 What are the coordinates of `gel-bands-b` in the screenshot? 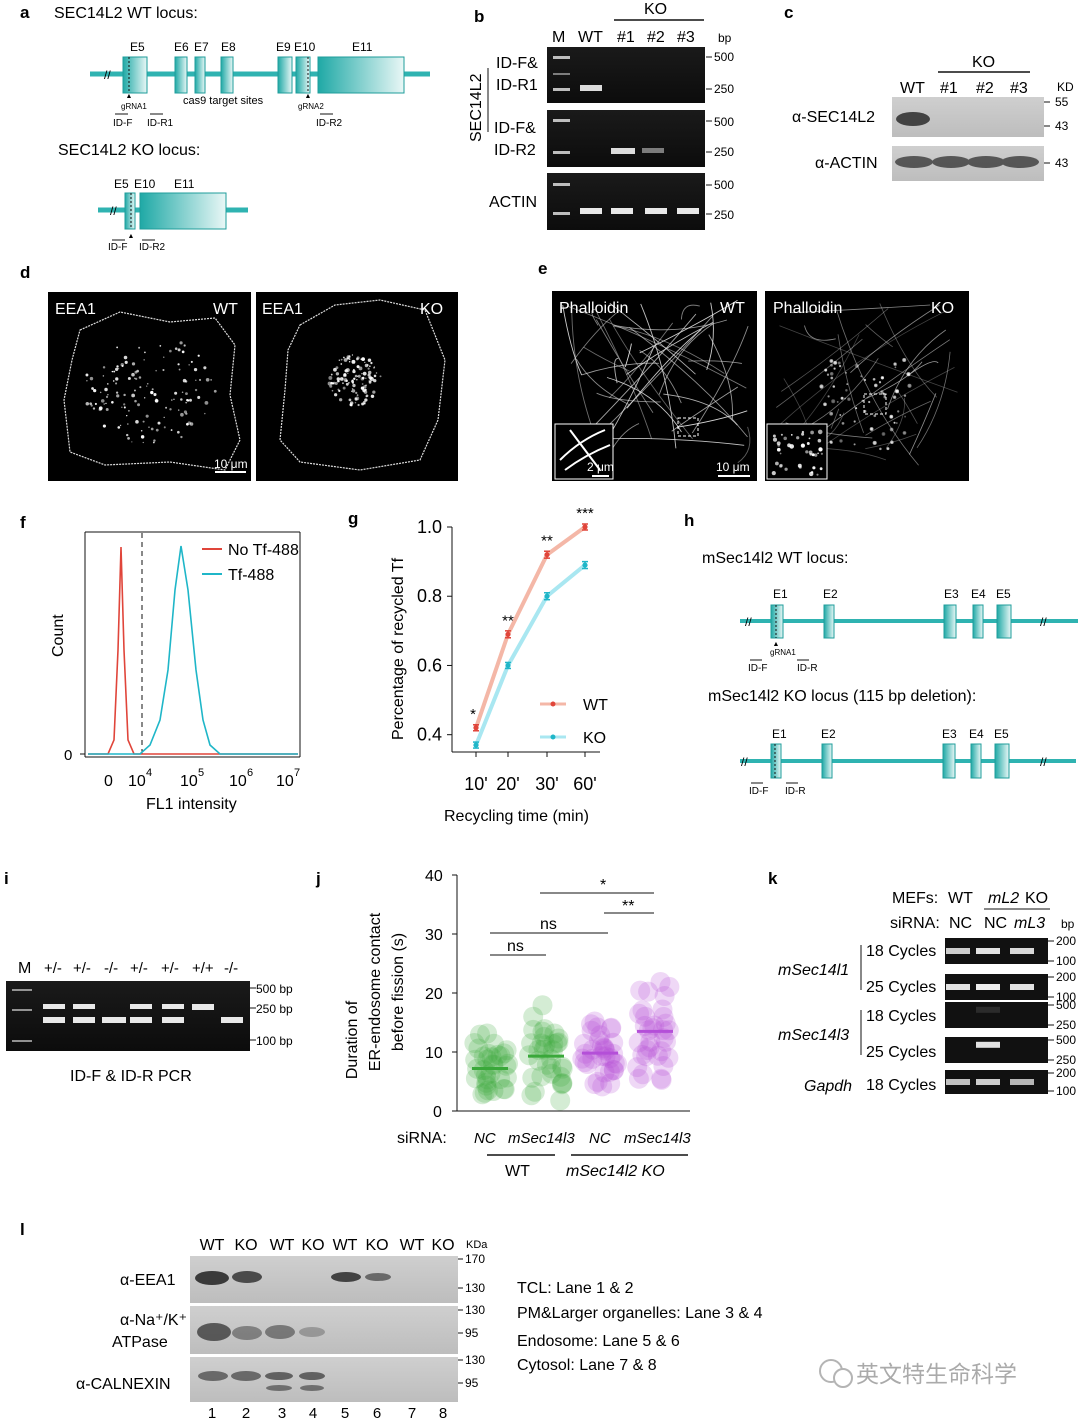 It's located at (626, 135).